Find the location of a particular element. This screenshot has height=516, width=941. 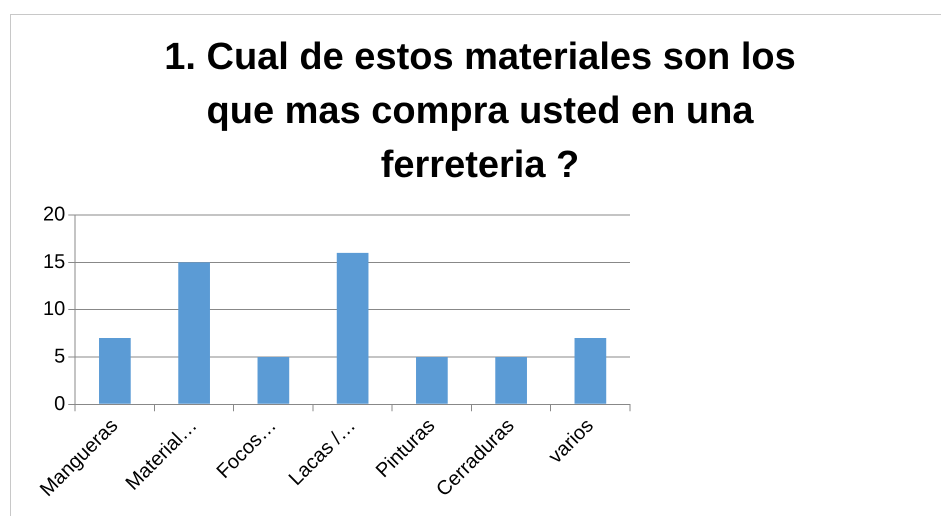

y-tick-label: 10 is located at coordinates (54, 309).